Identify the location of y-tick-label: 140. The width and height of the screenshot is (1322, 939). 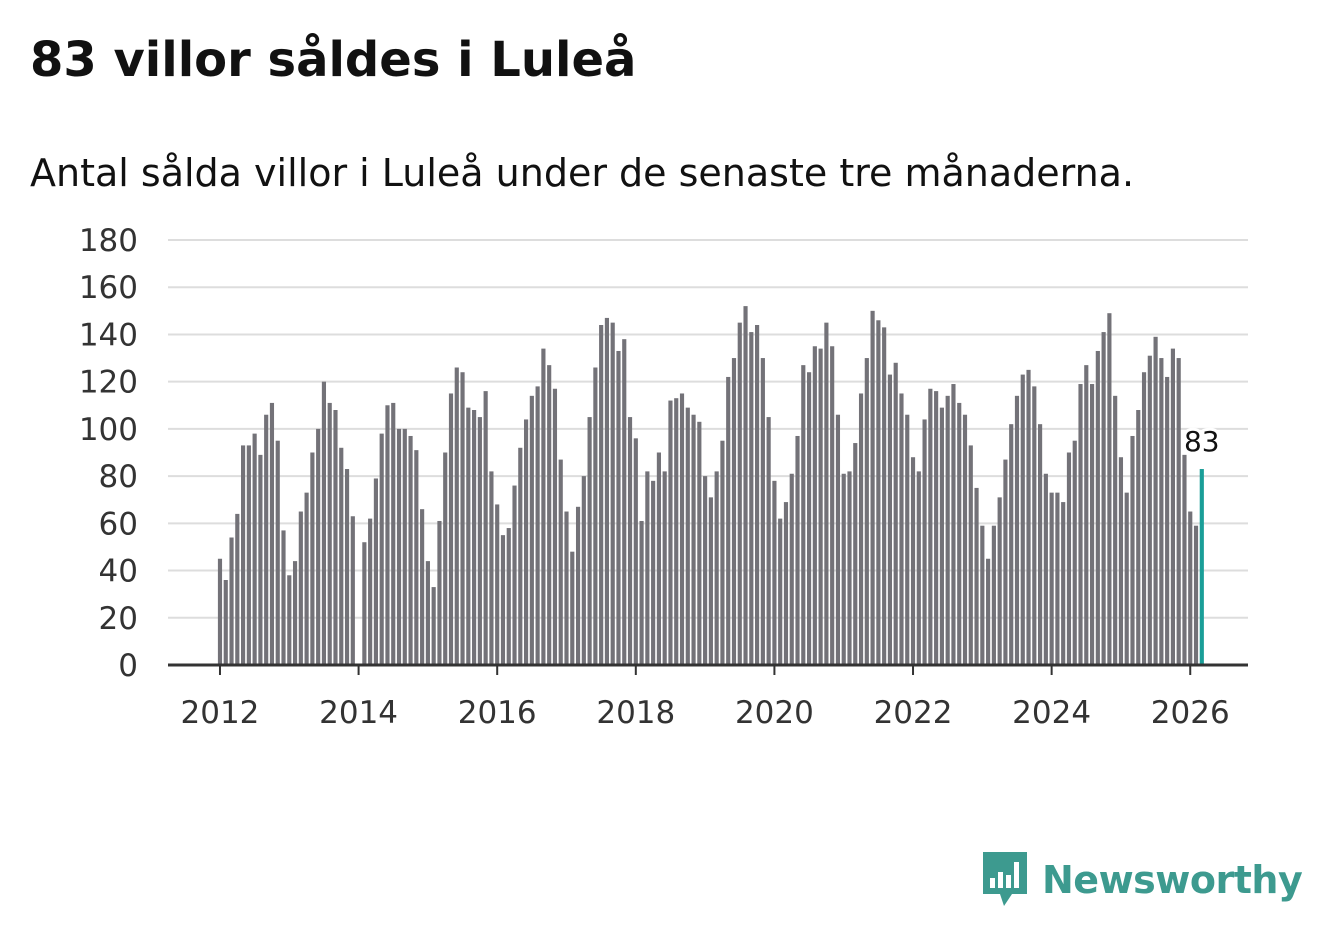
(108, 335).